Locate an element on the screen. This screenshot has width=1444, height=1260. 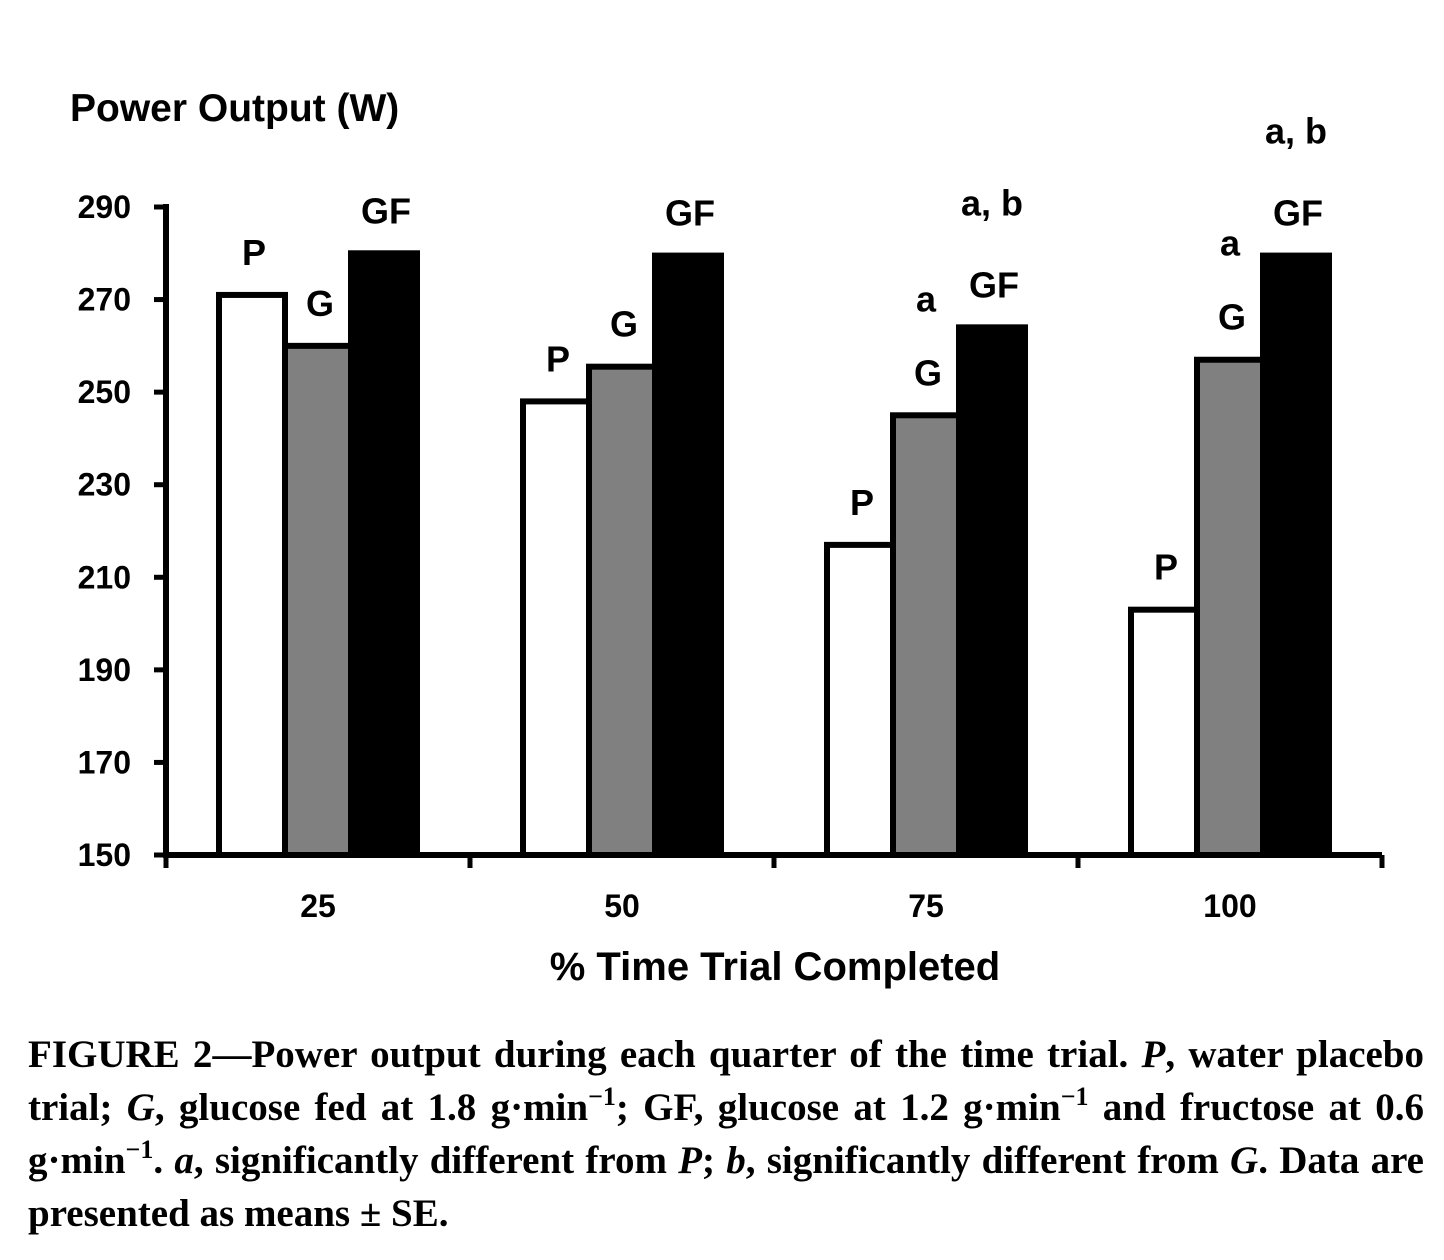
caption-text-7: , significantly different from is located at coordinates (436, 1160).